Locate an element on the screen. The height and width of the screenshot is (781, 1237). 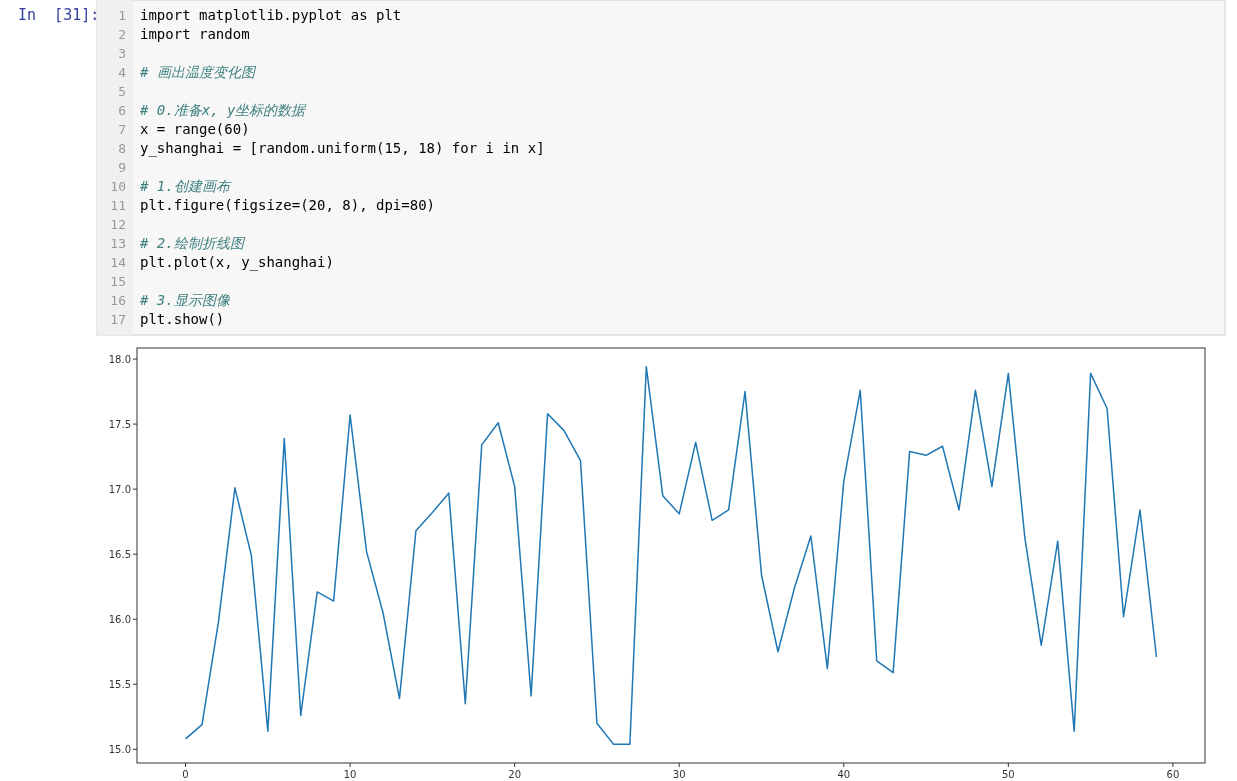
text: 5 is located at coordinates (122, 91).